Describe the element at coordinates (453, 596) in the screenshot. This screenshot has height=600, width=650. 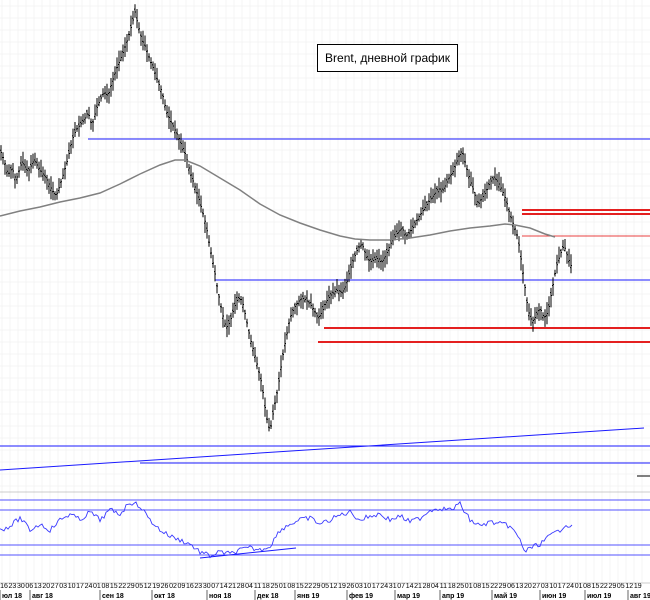
I see `month-label: апр 19` at that location.